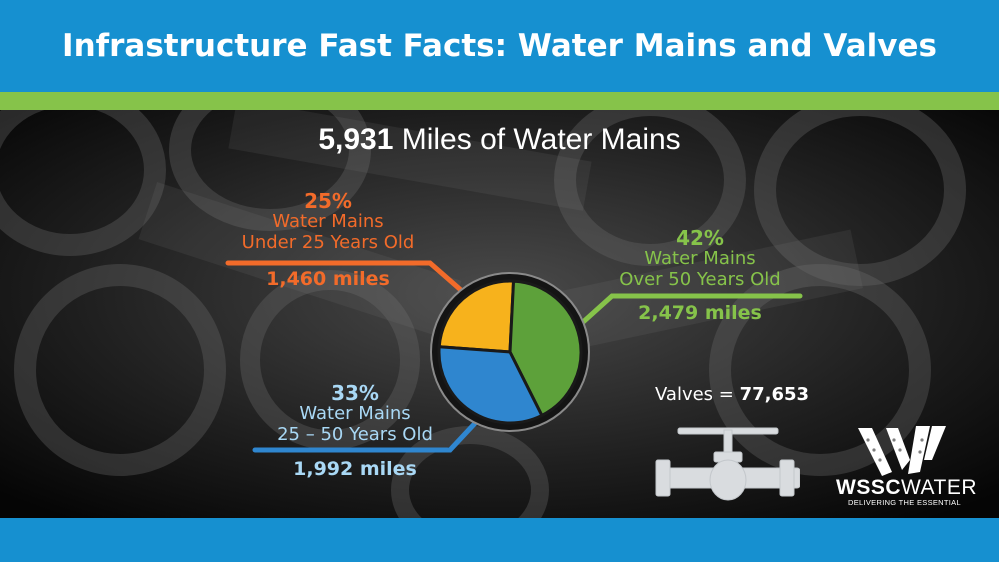 Image resolution: width=999 pixels, height=562 pixels. I want to click on valves-count: Valves = 77,653, so click(732, 394).